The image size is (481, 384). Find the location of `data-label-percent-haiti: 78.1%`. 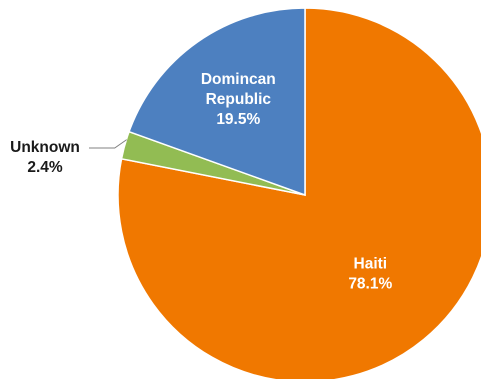

data-label-percent-haiti: 78.1% is located at coordinates (370, 284).